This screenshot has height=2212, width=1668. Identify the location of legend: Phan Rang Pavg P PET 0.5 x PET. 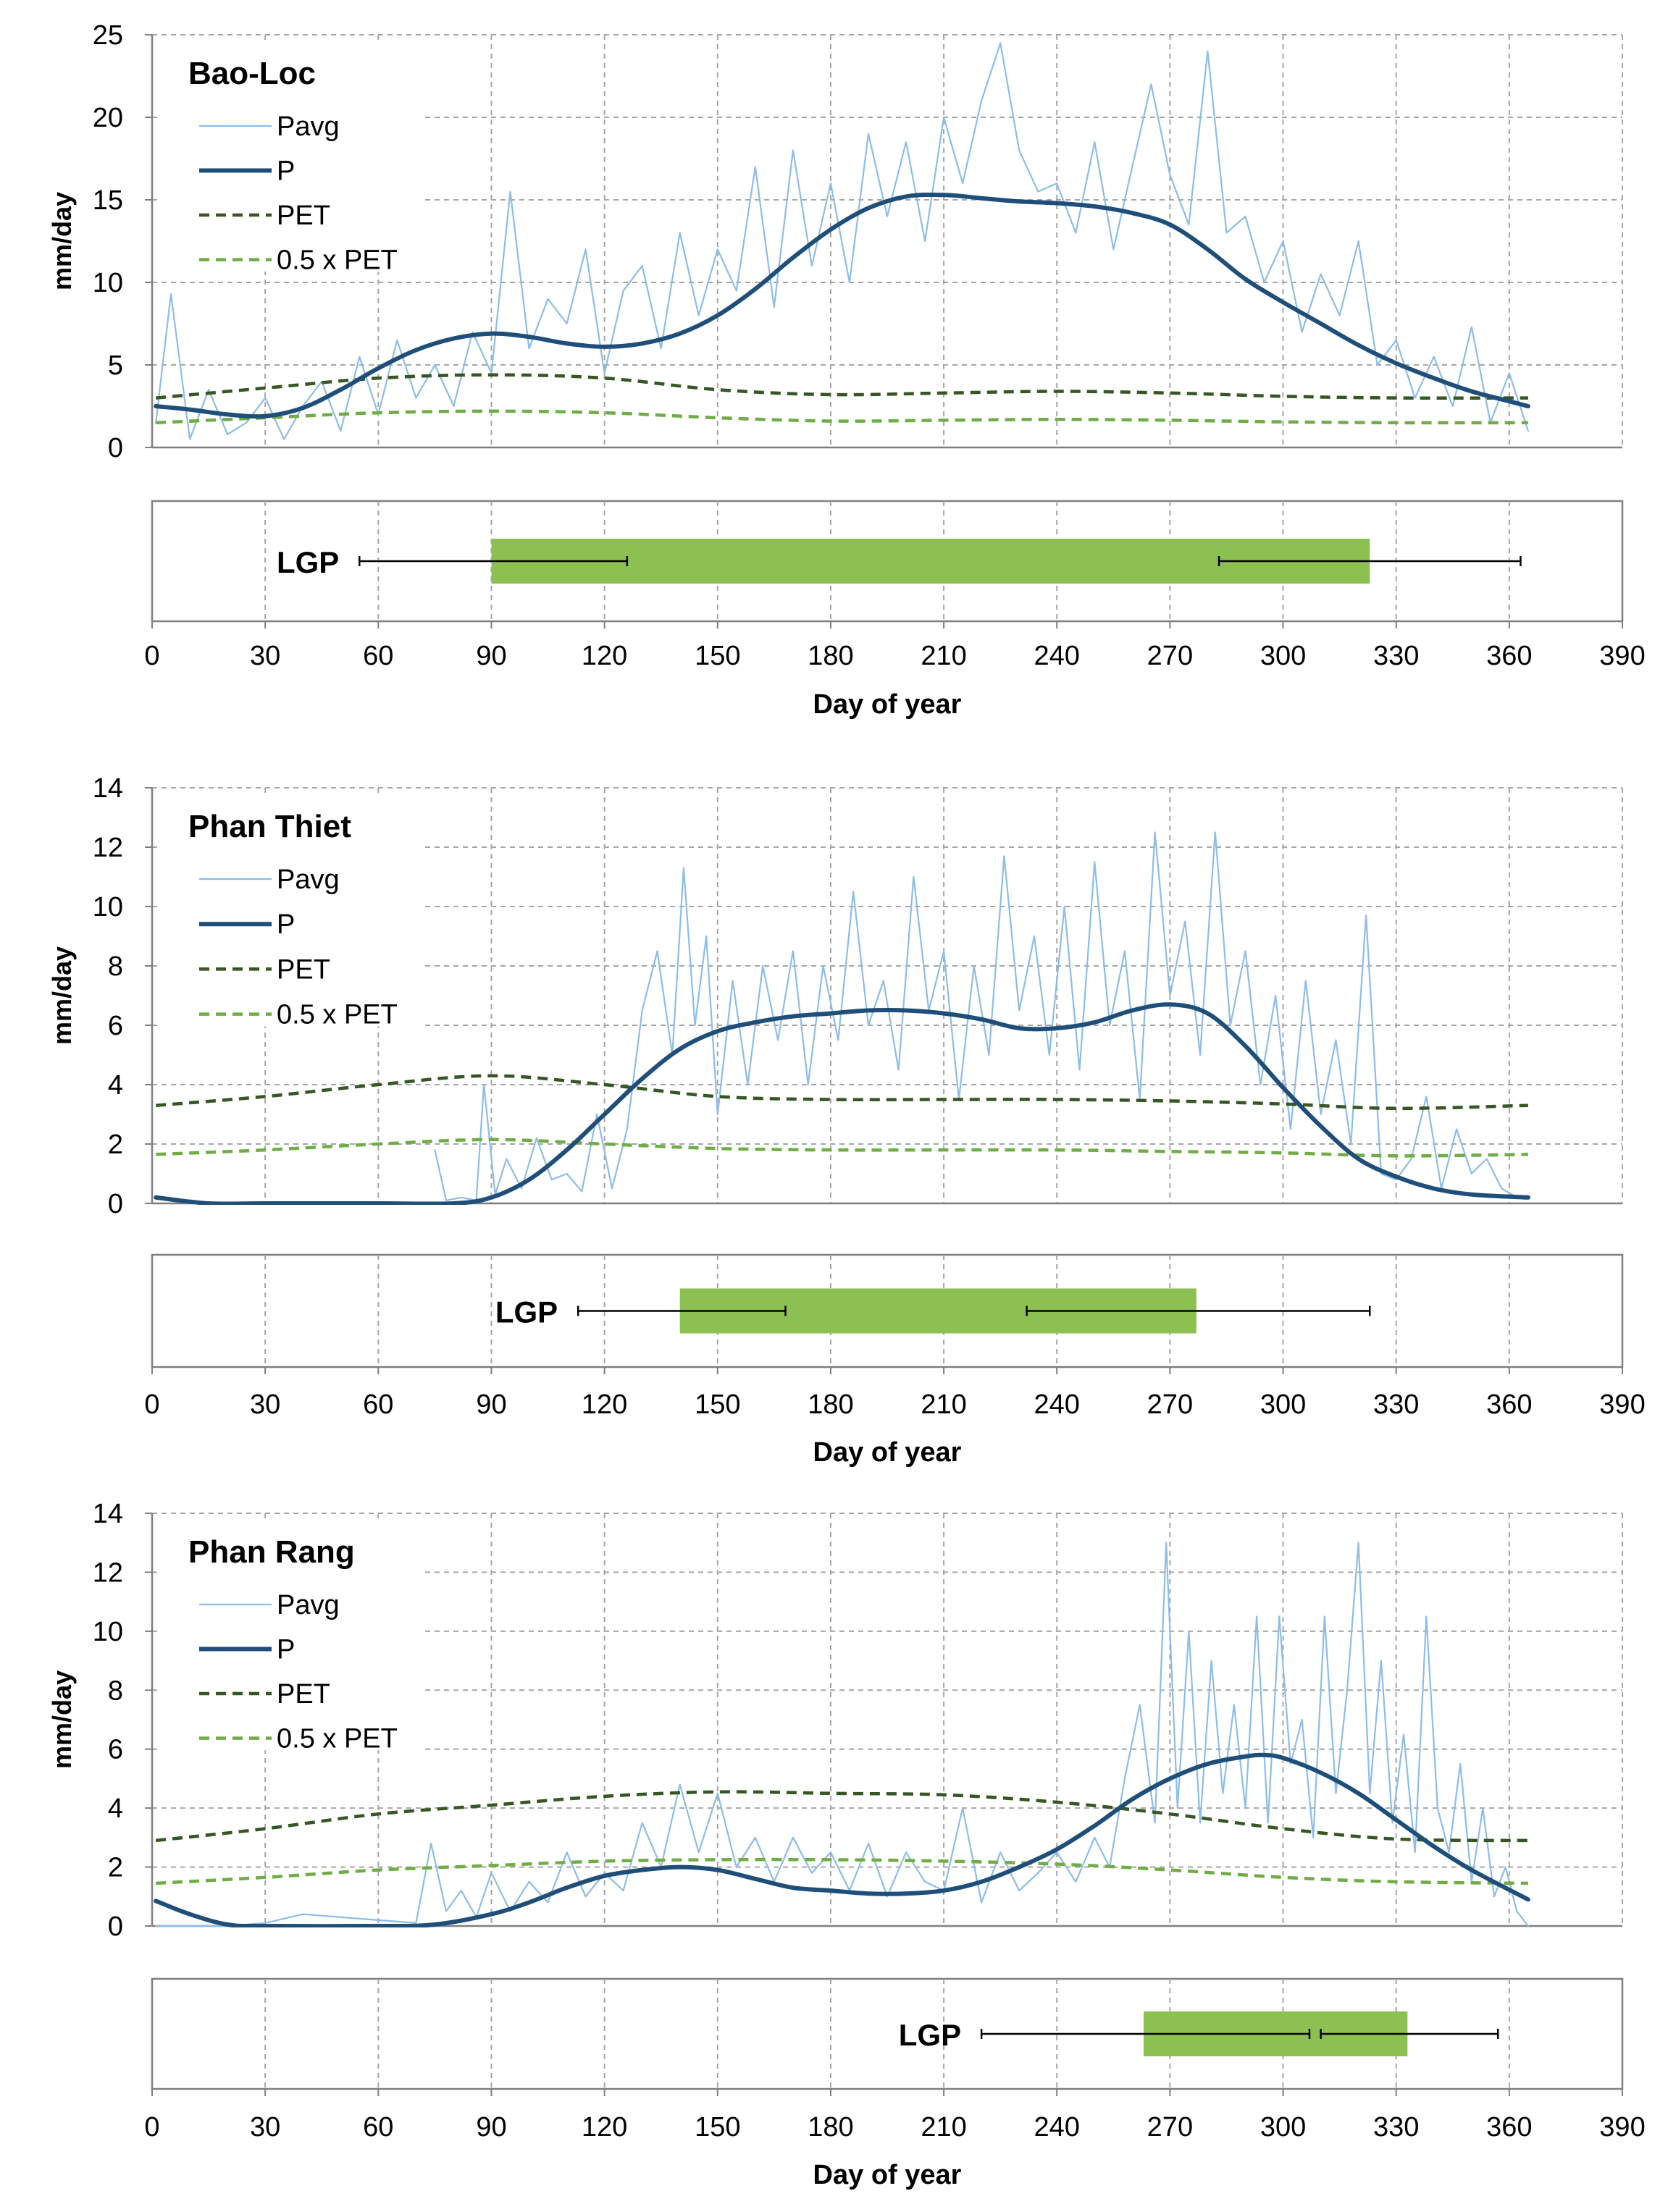
(292, 1636).